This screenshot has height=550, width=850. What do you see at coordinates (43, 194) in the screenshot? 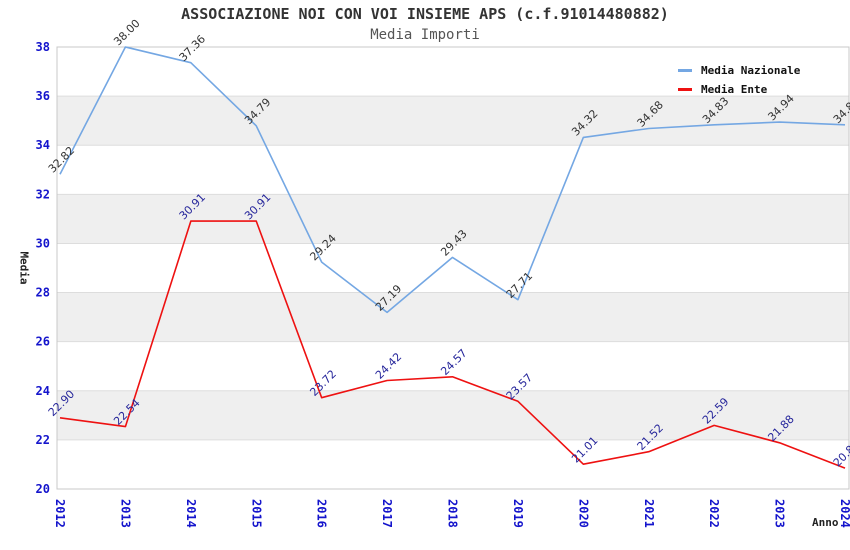
I see `y-tick-label: 32` at bounding box center [43, 194].